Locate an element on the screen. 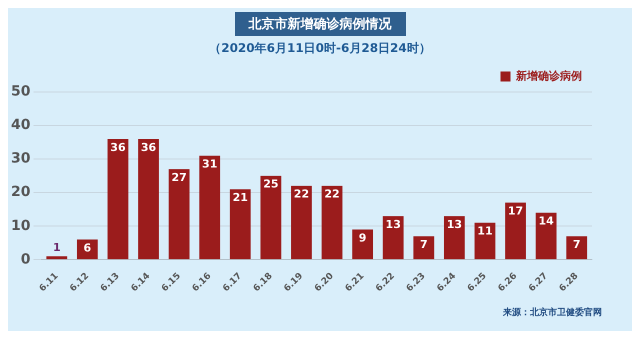 The height and width of the screenshot is (339, 640). data-label: 21 is located at coordinates (240, 197).